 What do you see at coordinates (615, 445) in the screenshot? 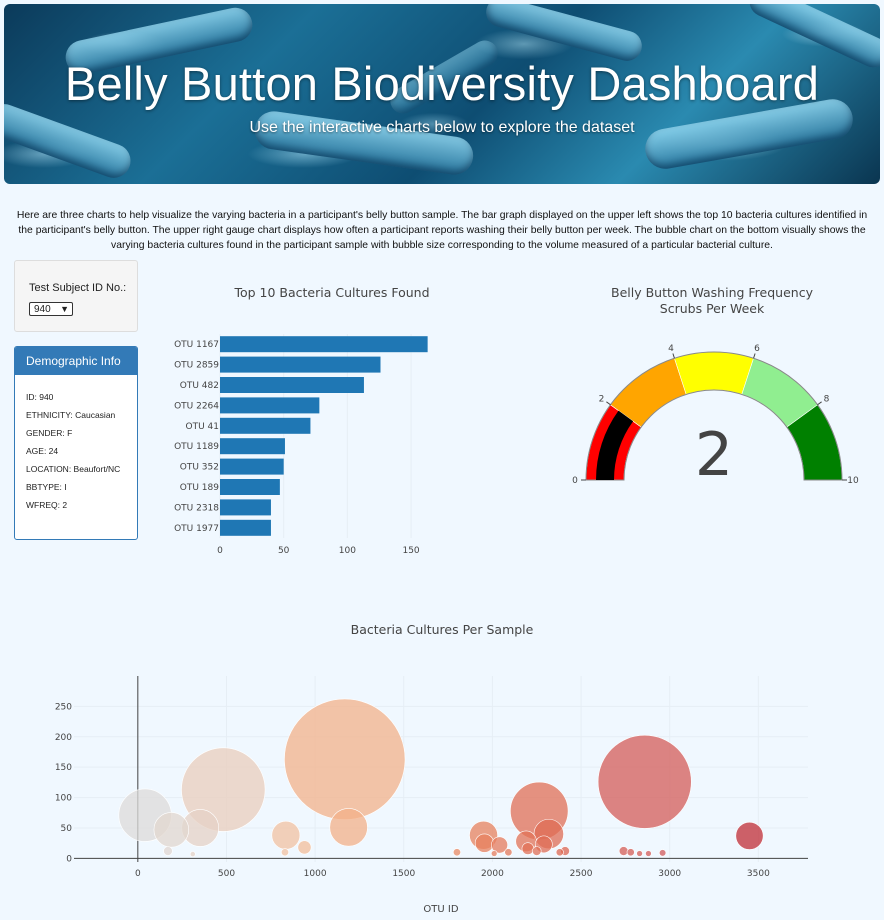
I see `gauge-value-bar` at bounding box center [615, 445].